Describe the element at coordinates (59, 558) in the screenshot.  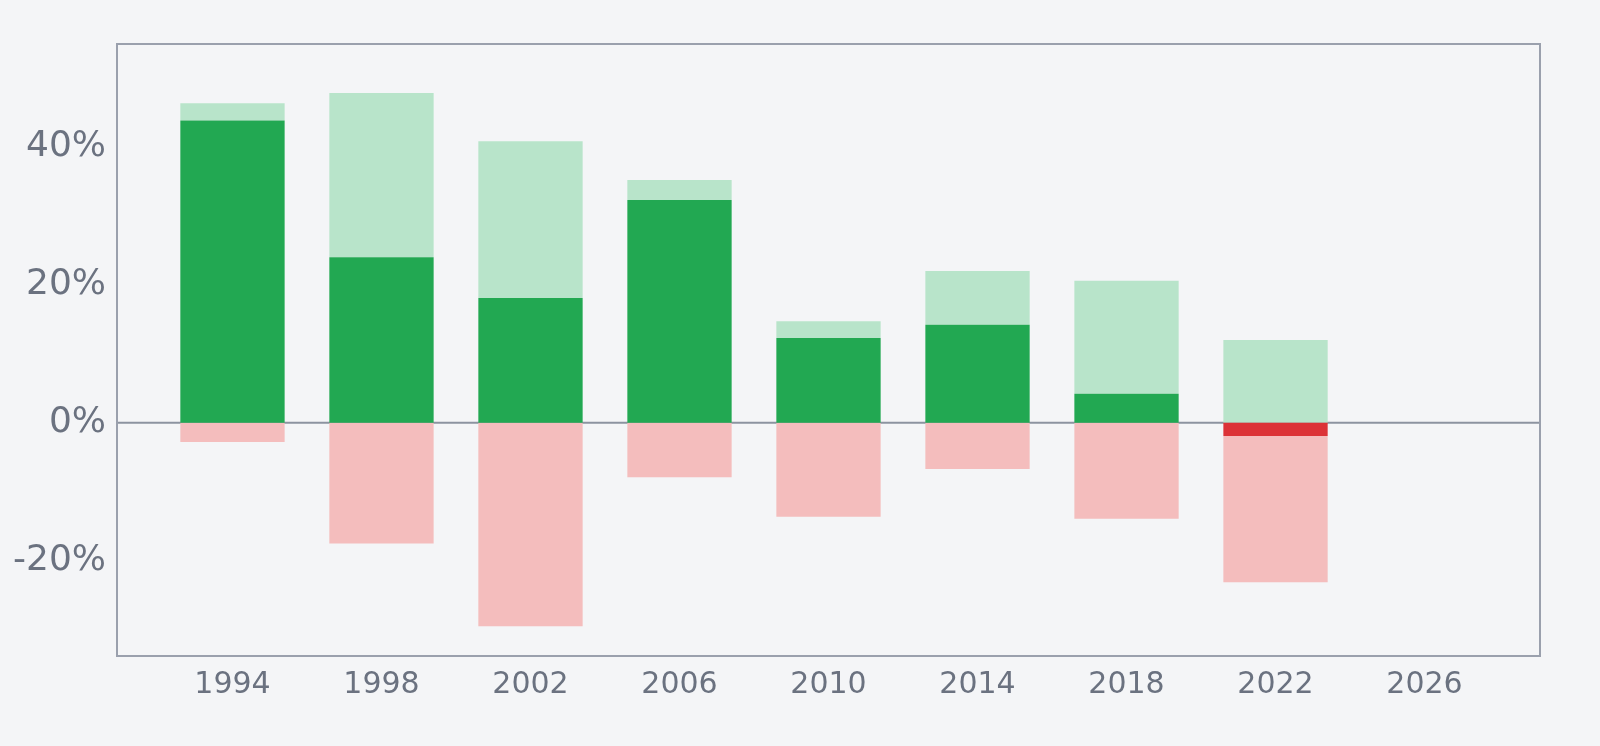
I see `y-tick-label: -20%` at that location.